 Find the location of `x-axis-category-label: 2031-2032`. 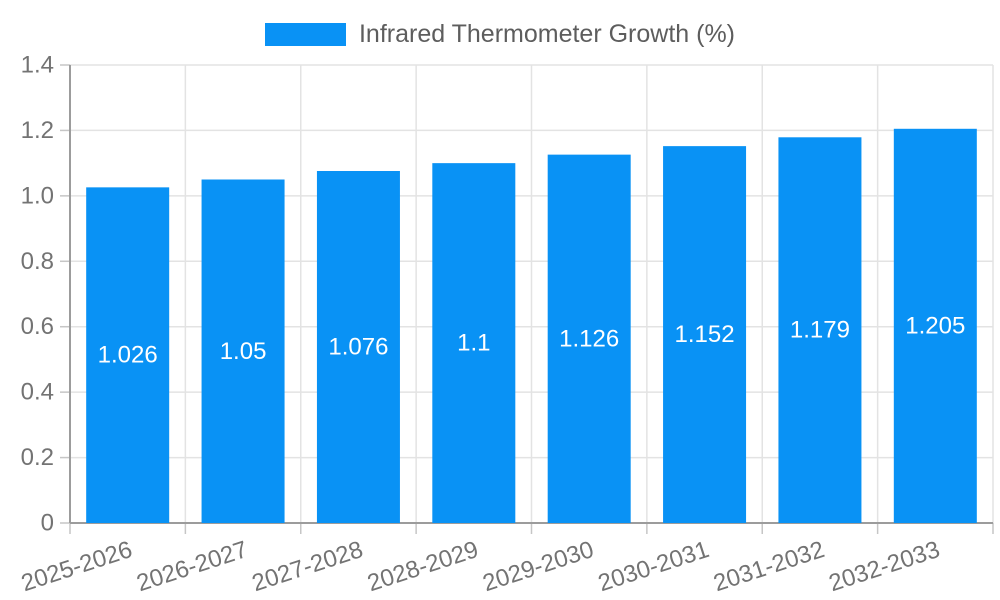

x-axis-category-label: 2031-2032 is located at coordinates (769, 566).